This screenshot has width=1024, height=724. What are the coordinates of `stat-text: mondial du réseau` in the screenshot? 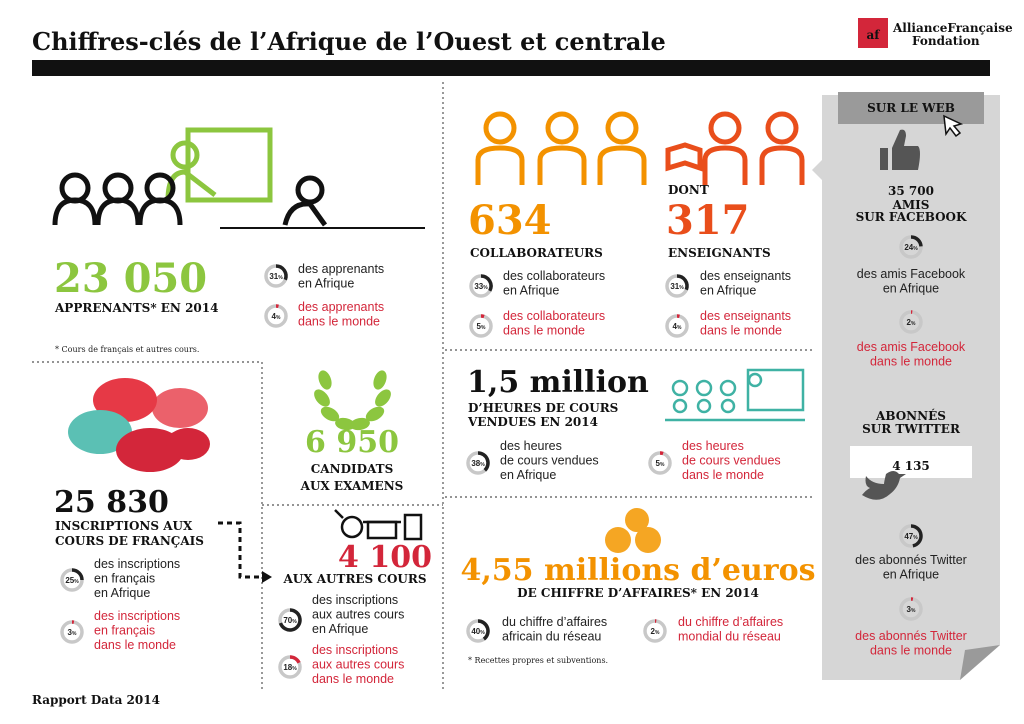 It's located at (729, 637).